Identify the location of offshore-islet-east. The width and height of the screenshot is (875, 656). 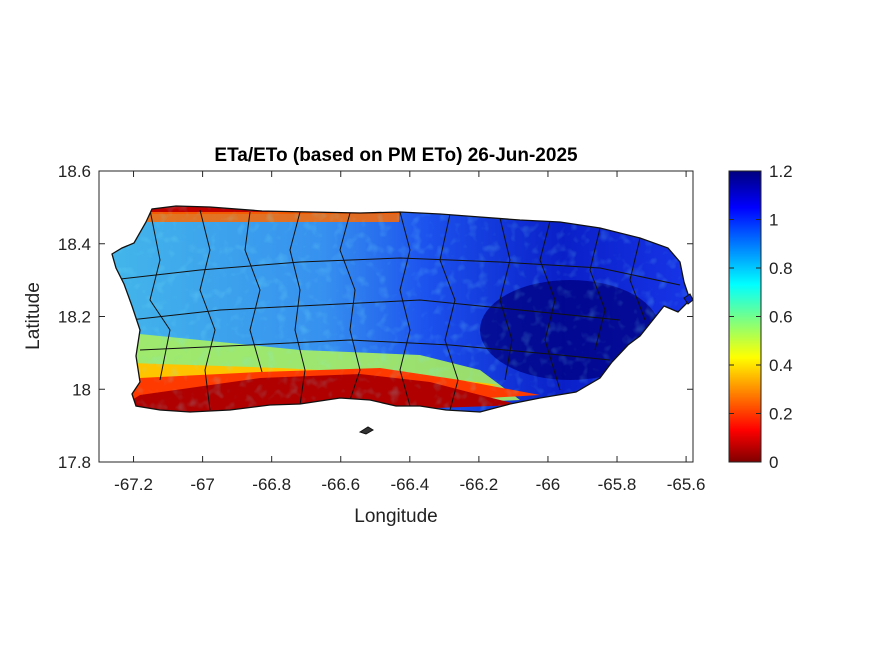
(688, 299).